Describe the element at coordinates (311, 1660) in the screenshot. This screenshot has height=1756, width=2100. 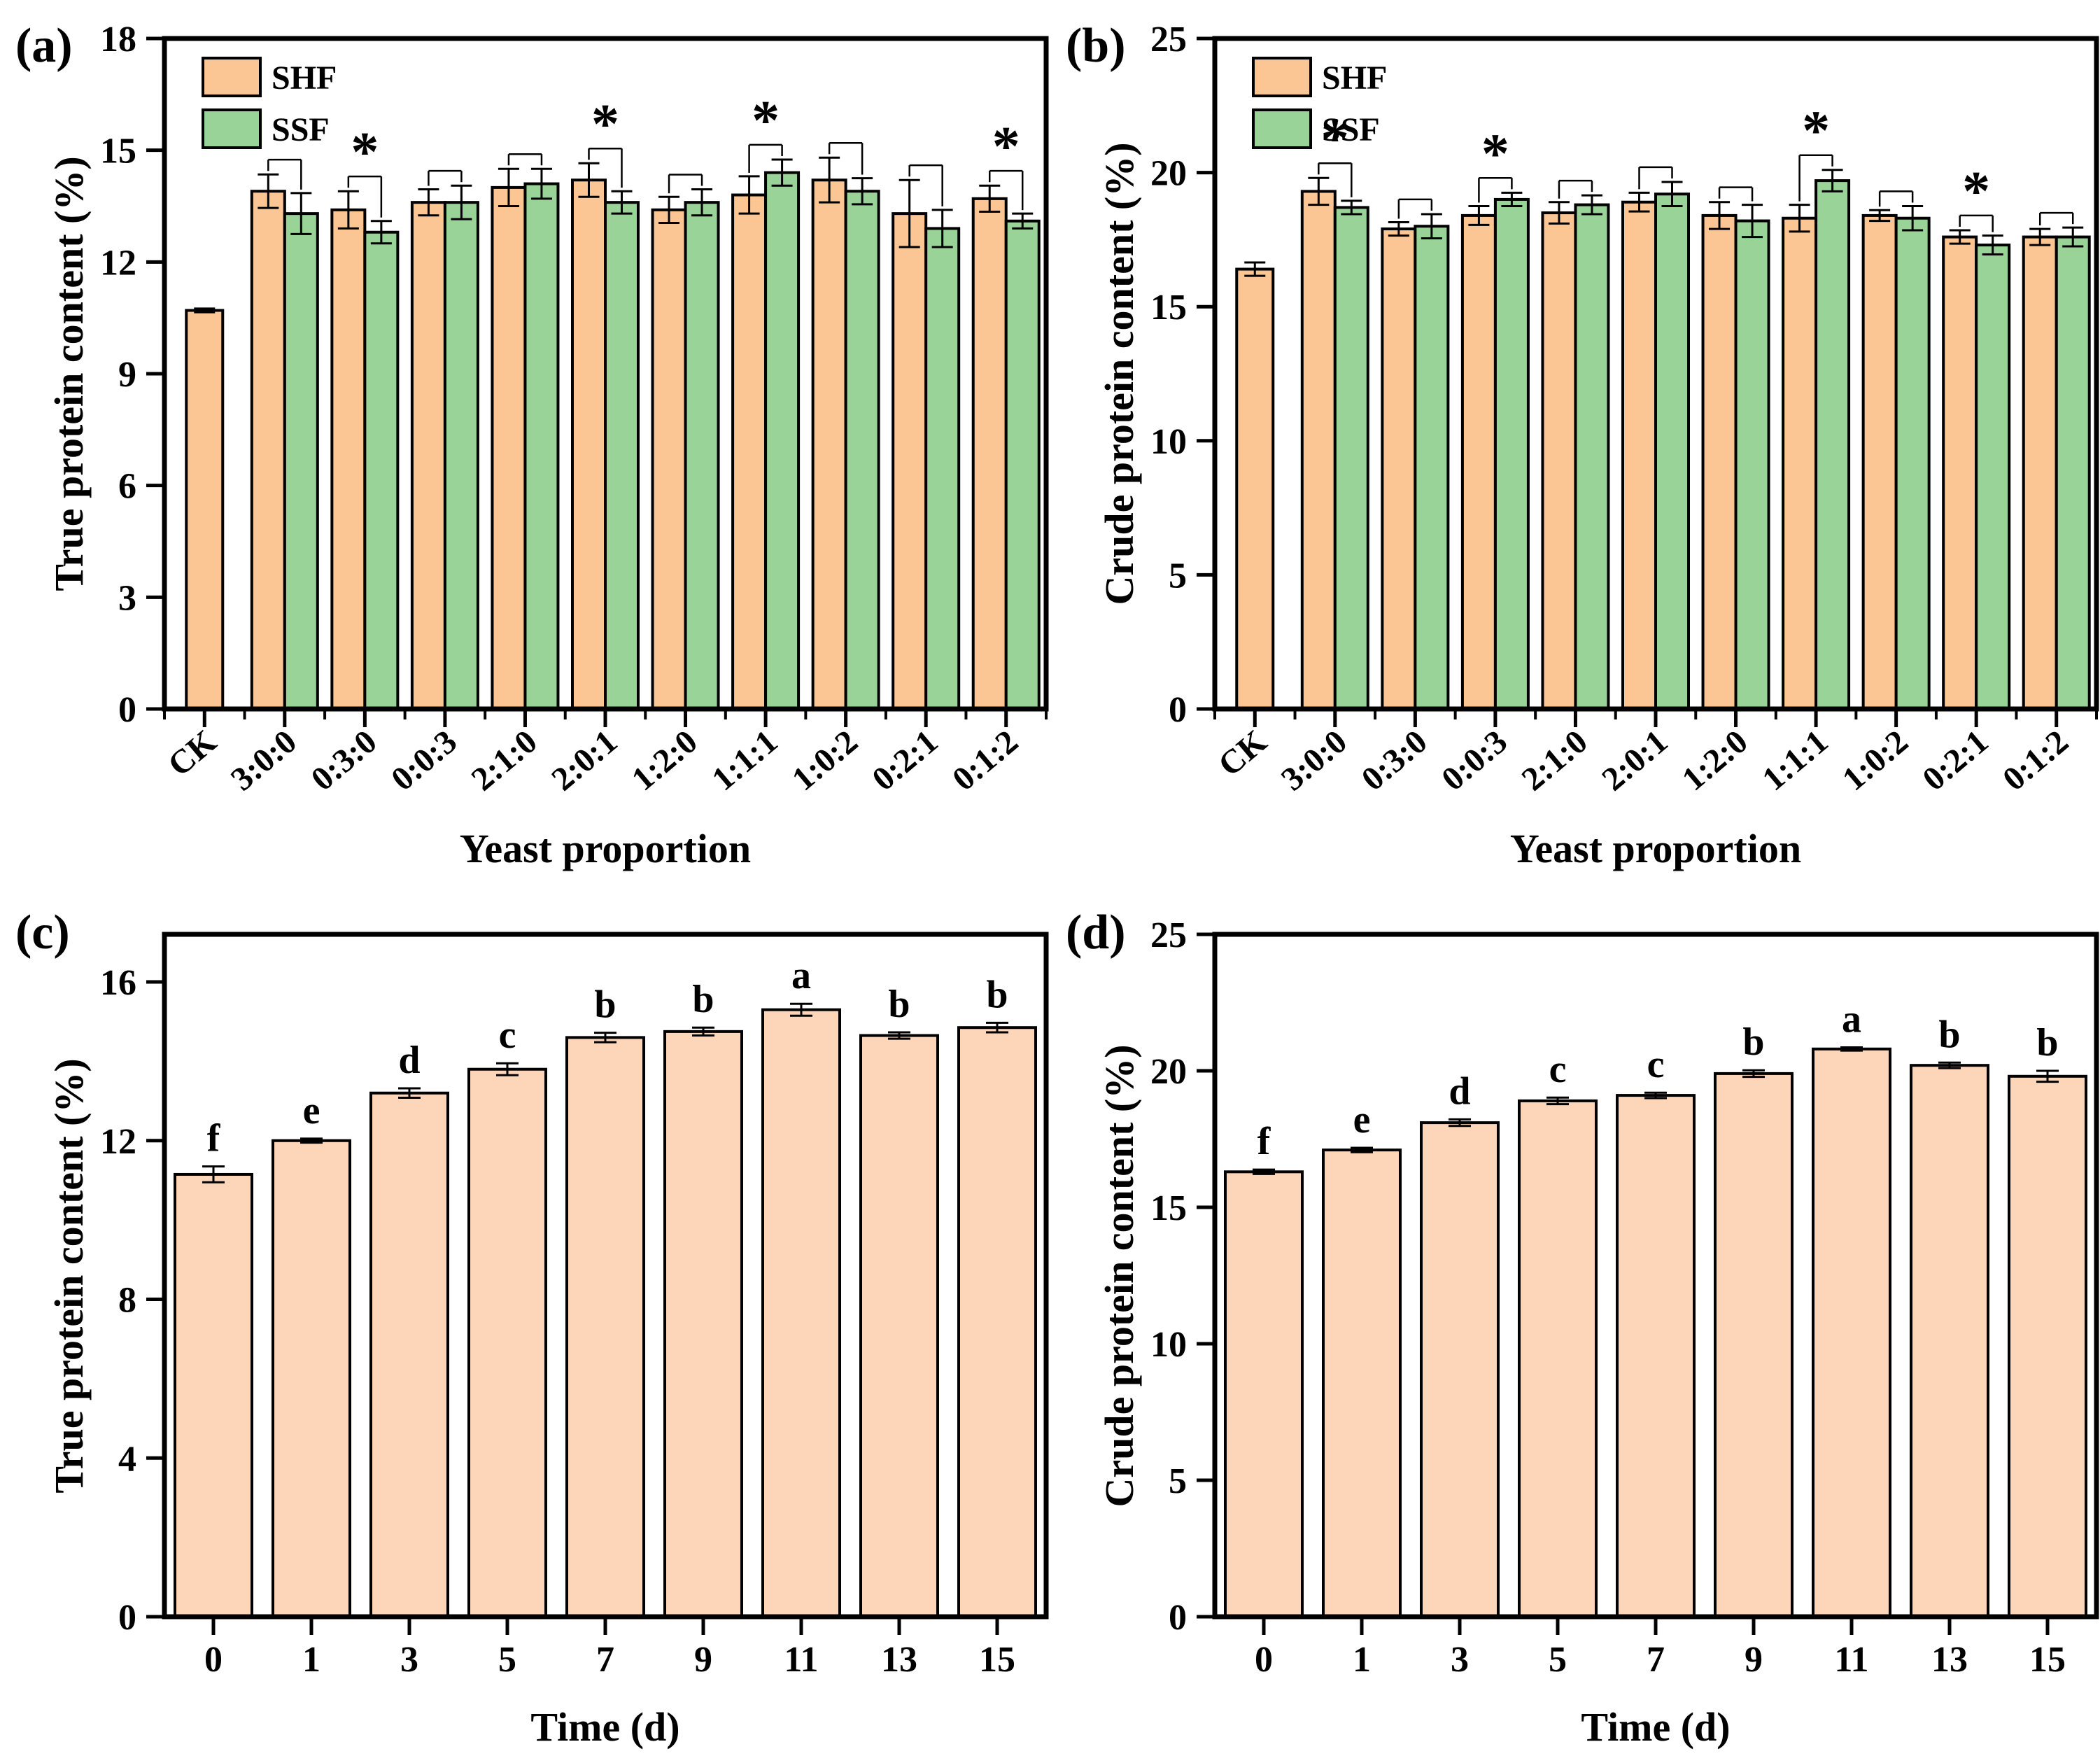
I see `x-tick-label: 1` at that location.